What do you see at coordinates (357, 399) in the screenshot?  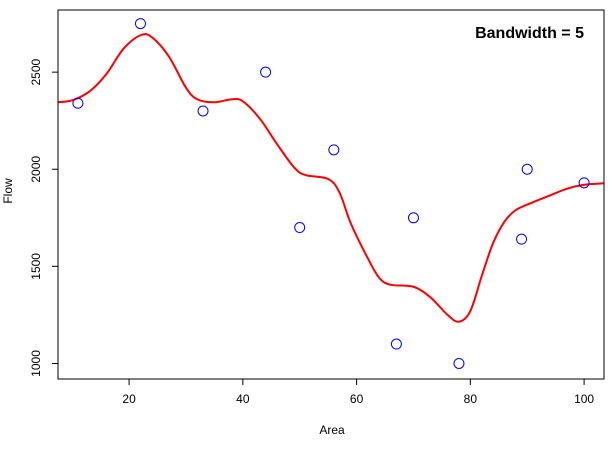 I see `x-tick-label: 60` at bounding box center [357, 399].